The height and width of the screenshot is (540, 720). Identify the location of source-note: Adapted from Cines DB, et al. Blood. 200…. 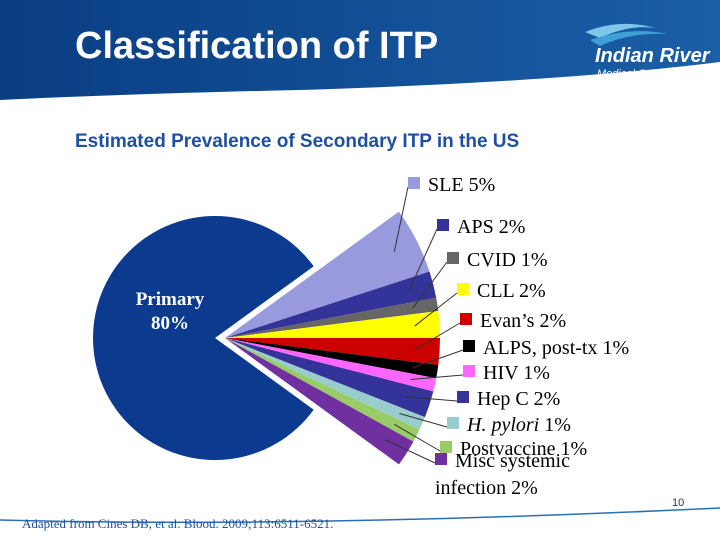
(177, 523).